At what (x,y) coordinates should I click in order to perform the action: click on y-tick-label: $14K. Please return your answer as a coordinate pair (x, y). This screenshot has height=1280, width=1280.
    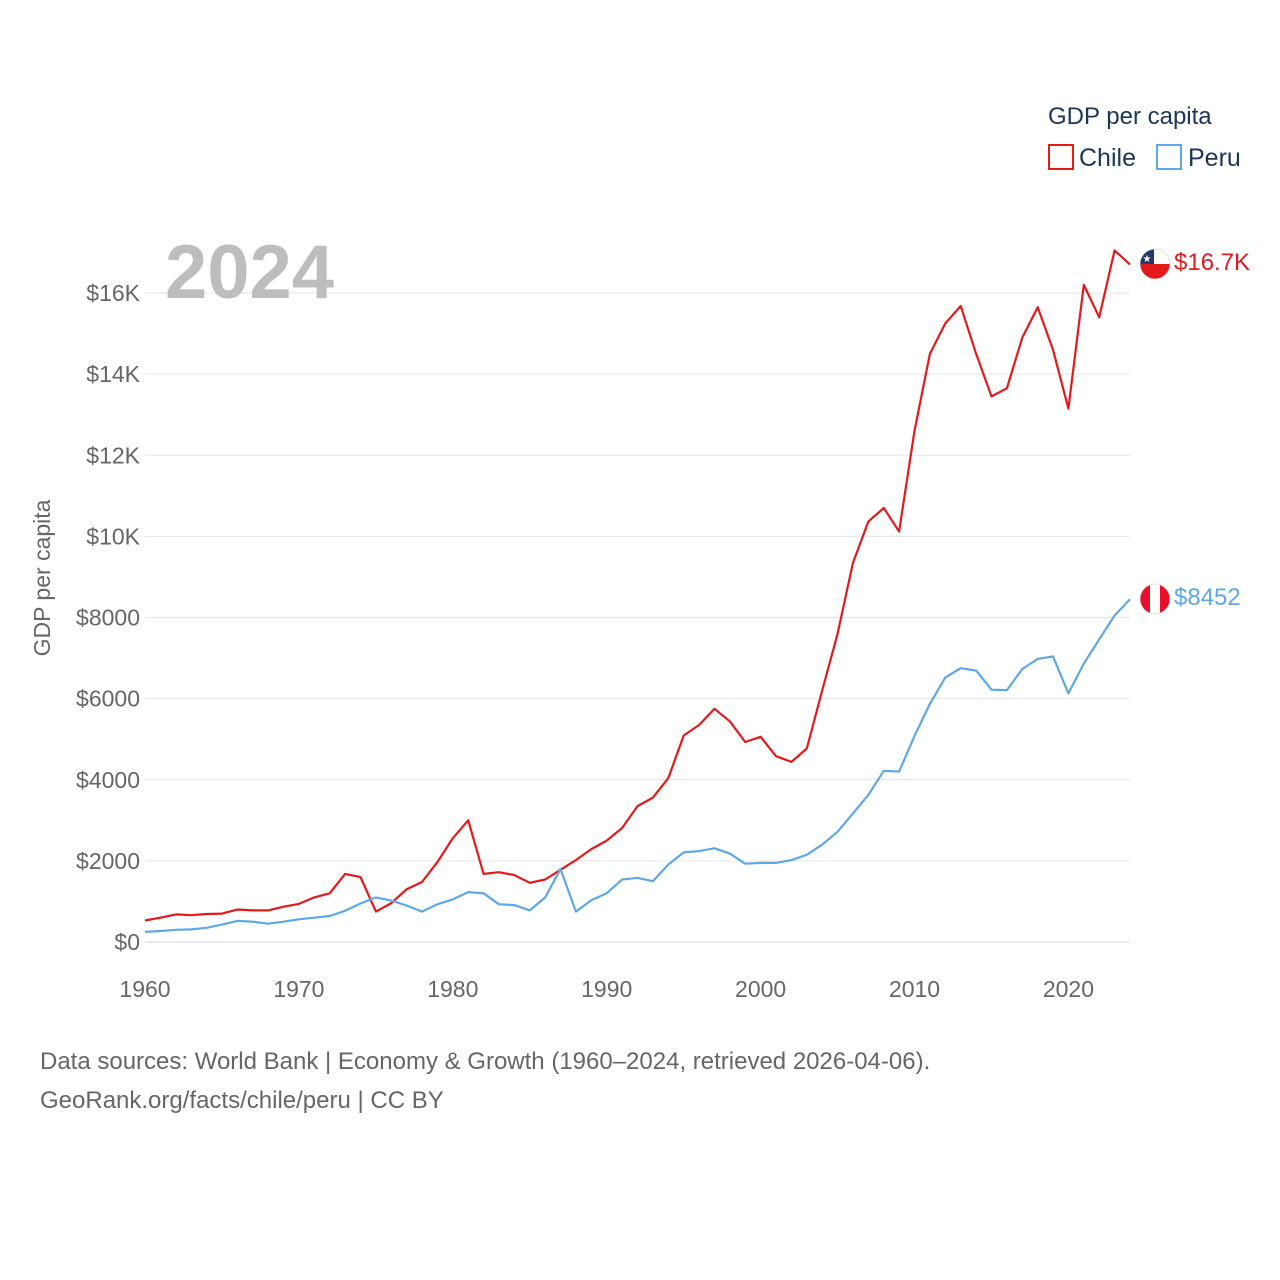
    Looking at the image, I should click on (113, 374).